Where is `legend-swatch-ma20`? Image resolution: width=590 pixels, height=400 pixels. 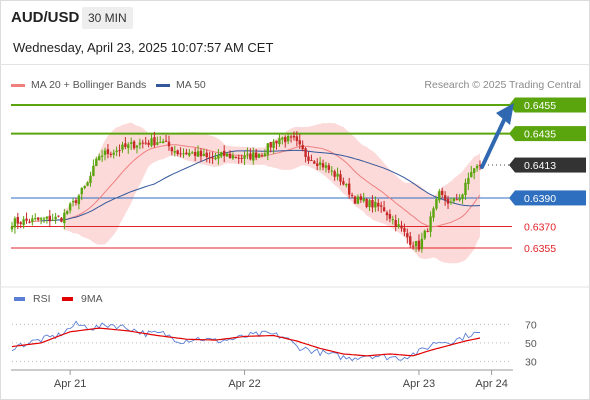
legend-swatch-ma20 is located at coordinates (18, 85).